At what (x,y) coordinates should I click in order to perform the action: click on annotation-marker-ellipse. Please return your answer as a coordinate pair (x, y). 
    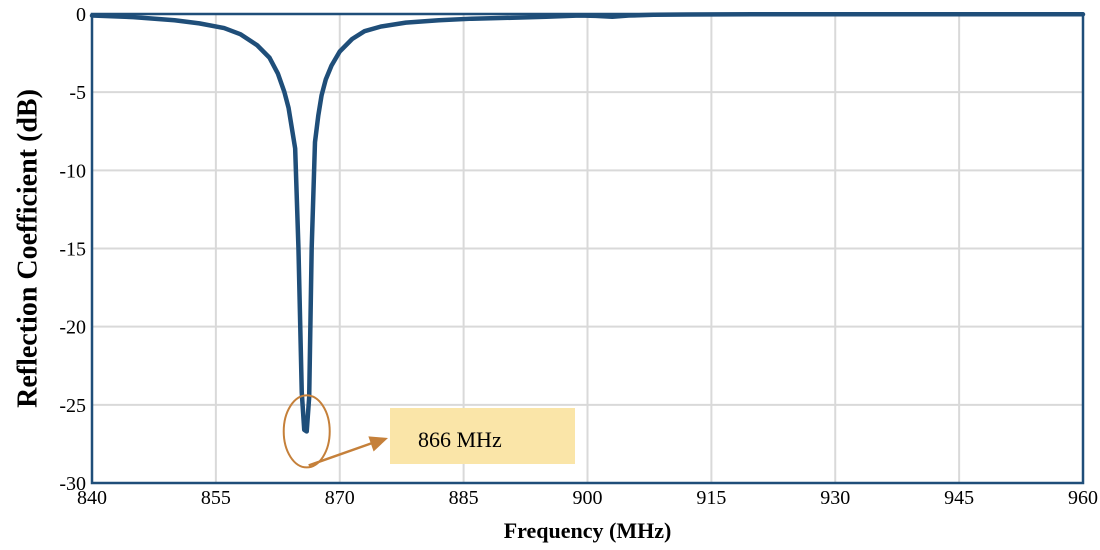
    Looking at the image, I should click on (306, 431).